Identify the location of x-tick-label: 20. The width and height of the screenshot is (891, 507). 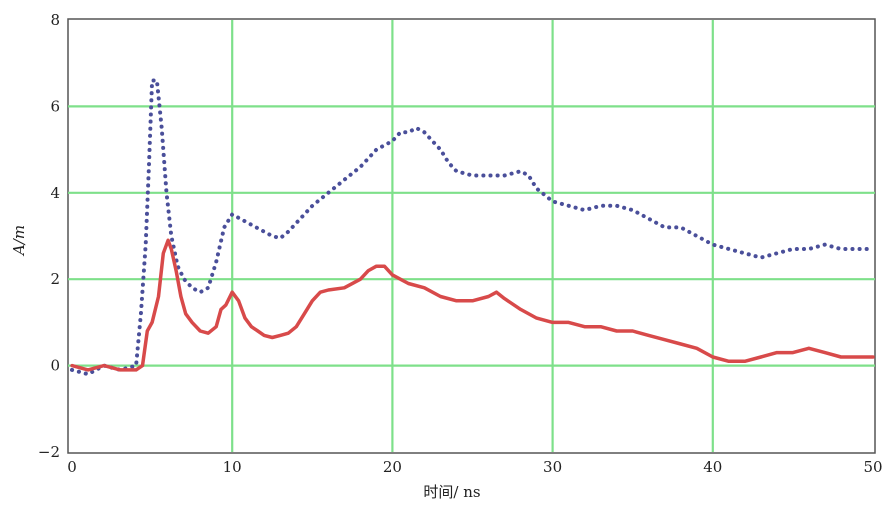
(392, 467).